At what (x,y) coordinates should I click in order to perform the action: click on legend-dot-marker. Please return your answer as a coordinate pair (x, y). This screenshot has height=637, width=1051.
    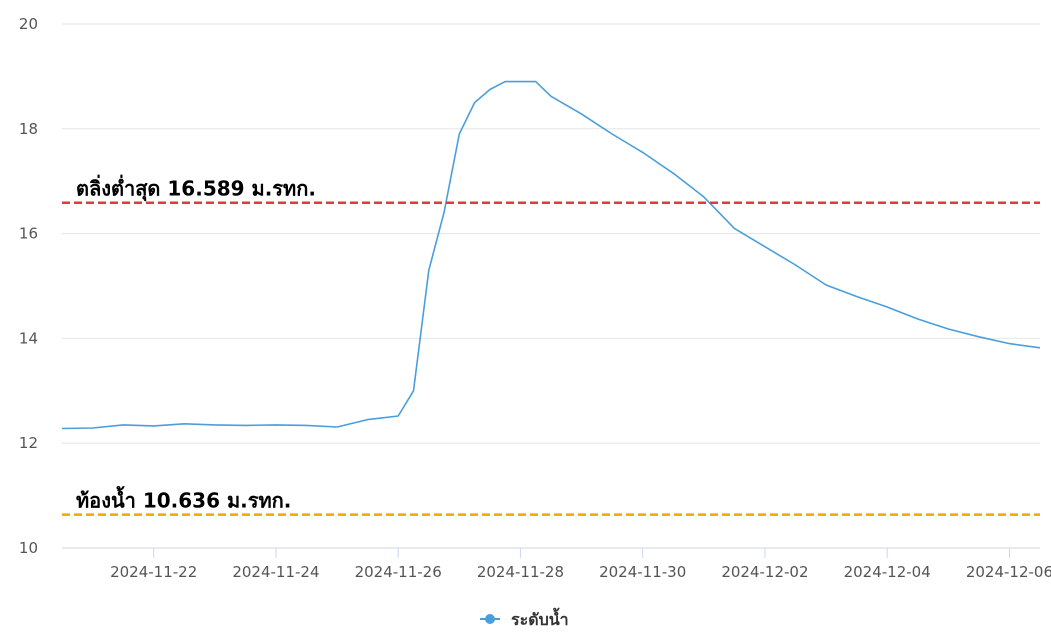
    Looking at the image, I should click on (490, 619).